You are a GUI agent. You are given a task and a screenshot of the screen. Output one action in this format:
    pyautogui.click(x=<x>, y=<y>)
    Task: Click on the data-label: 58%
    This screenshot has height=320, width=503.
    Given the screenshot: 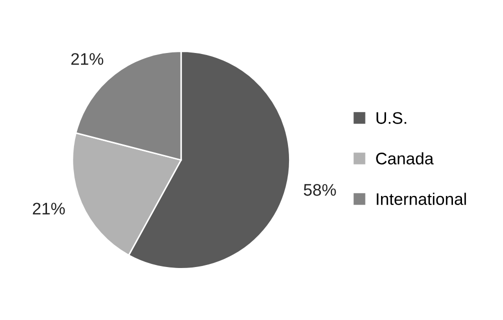 What is the action you would take?
    pyautogui.click(x=320, y=190)
    